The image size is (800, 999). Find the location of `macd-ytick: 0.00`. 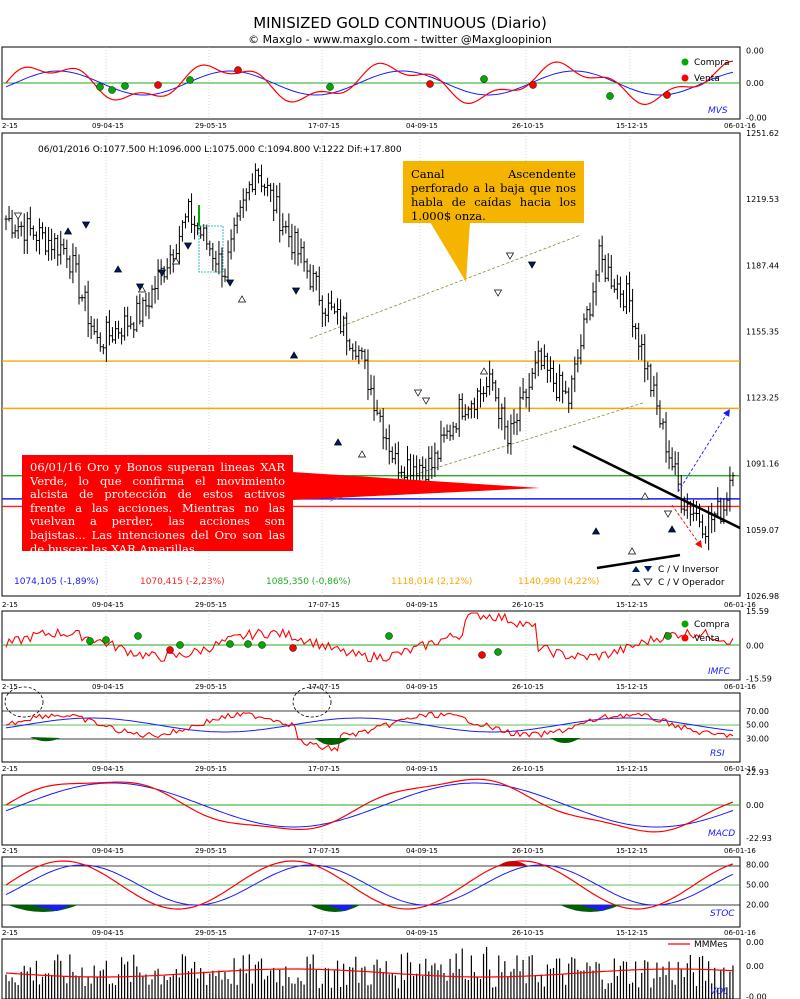

macd-ytick: 0.00 is located at coordinates (755, 805).